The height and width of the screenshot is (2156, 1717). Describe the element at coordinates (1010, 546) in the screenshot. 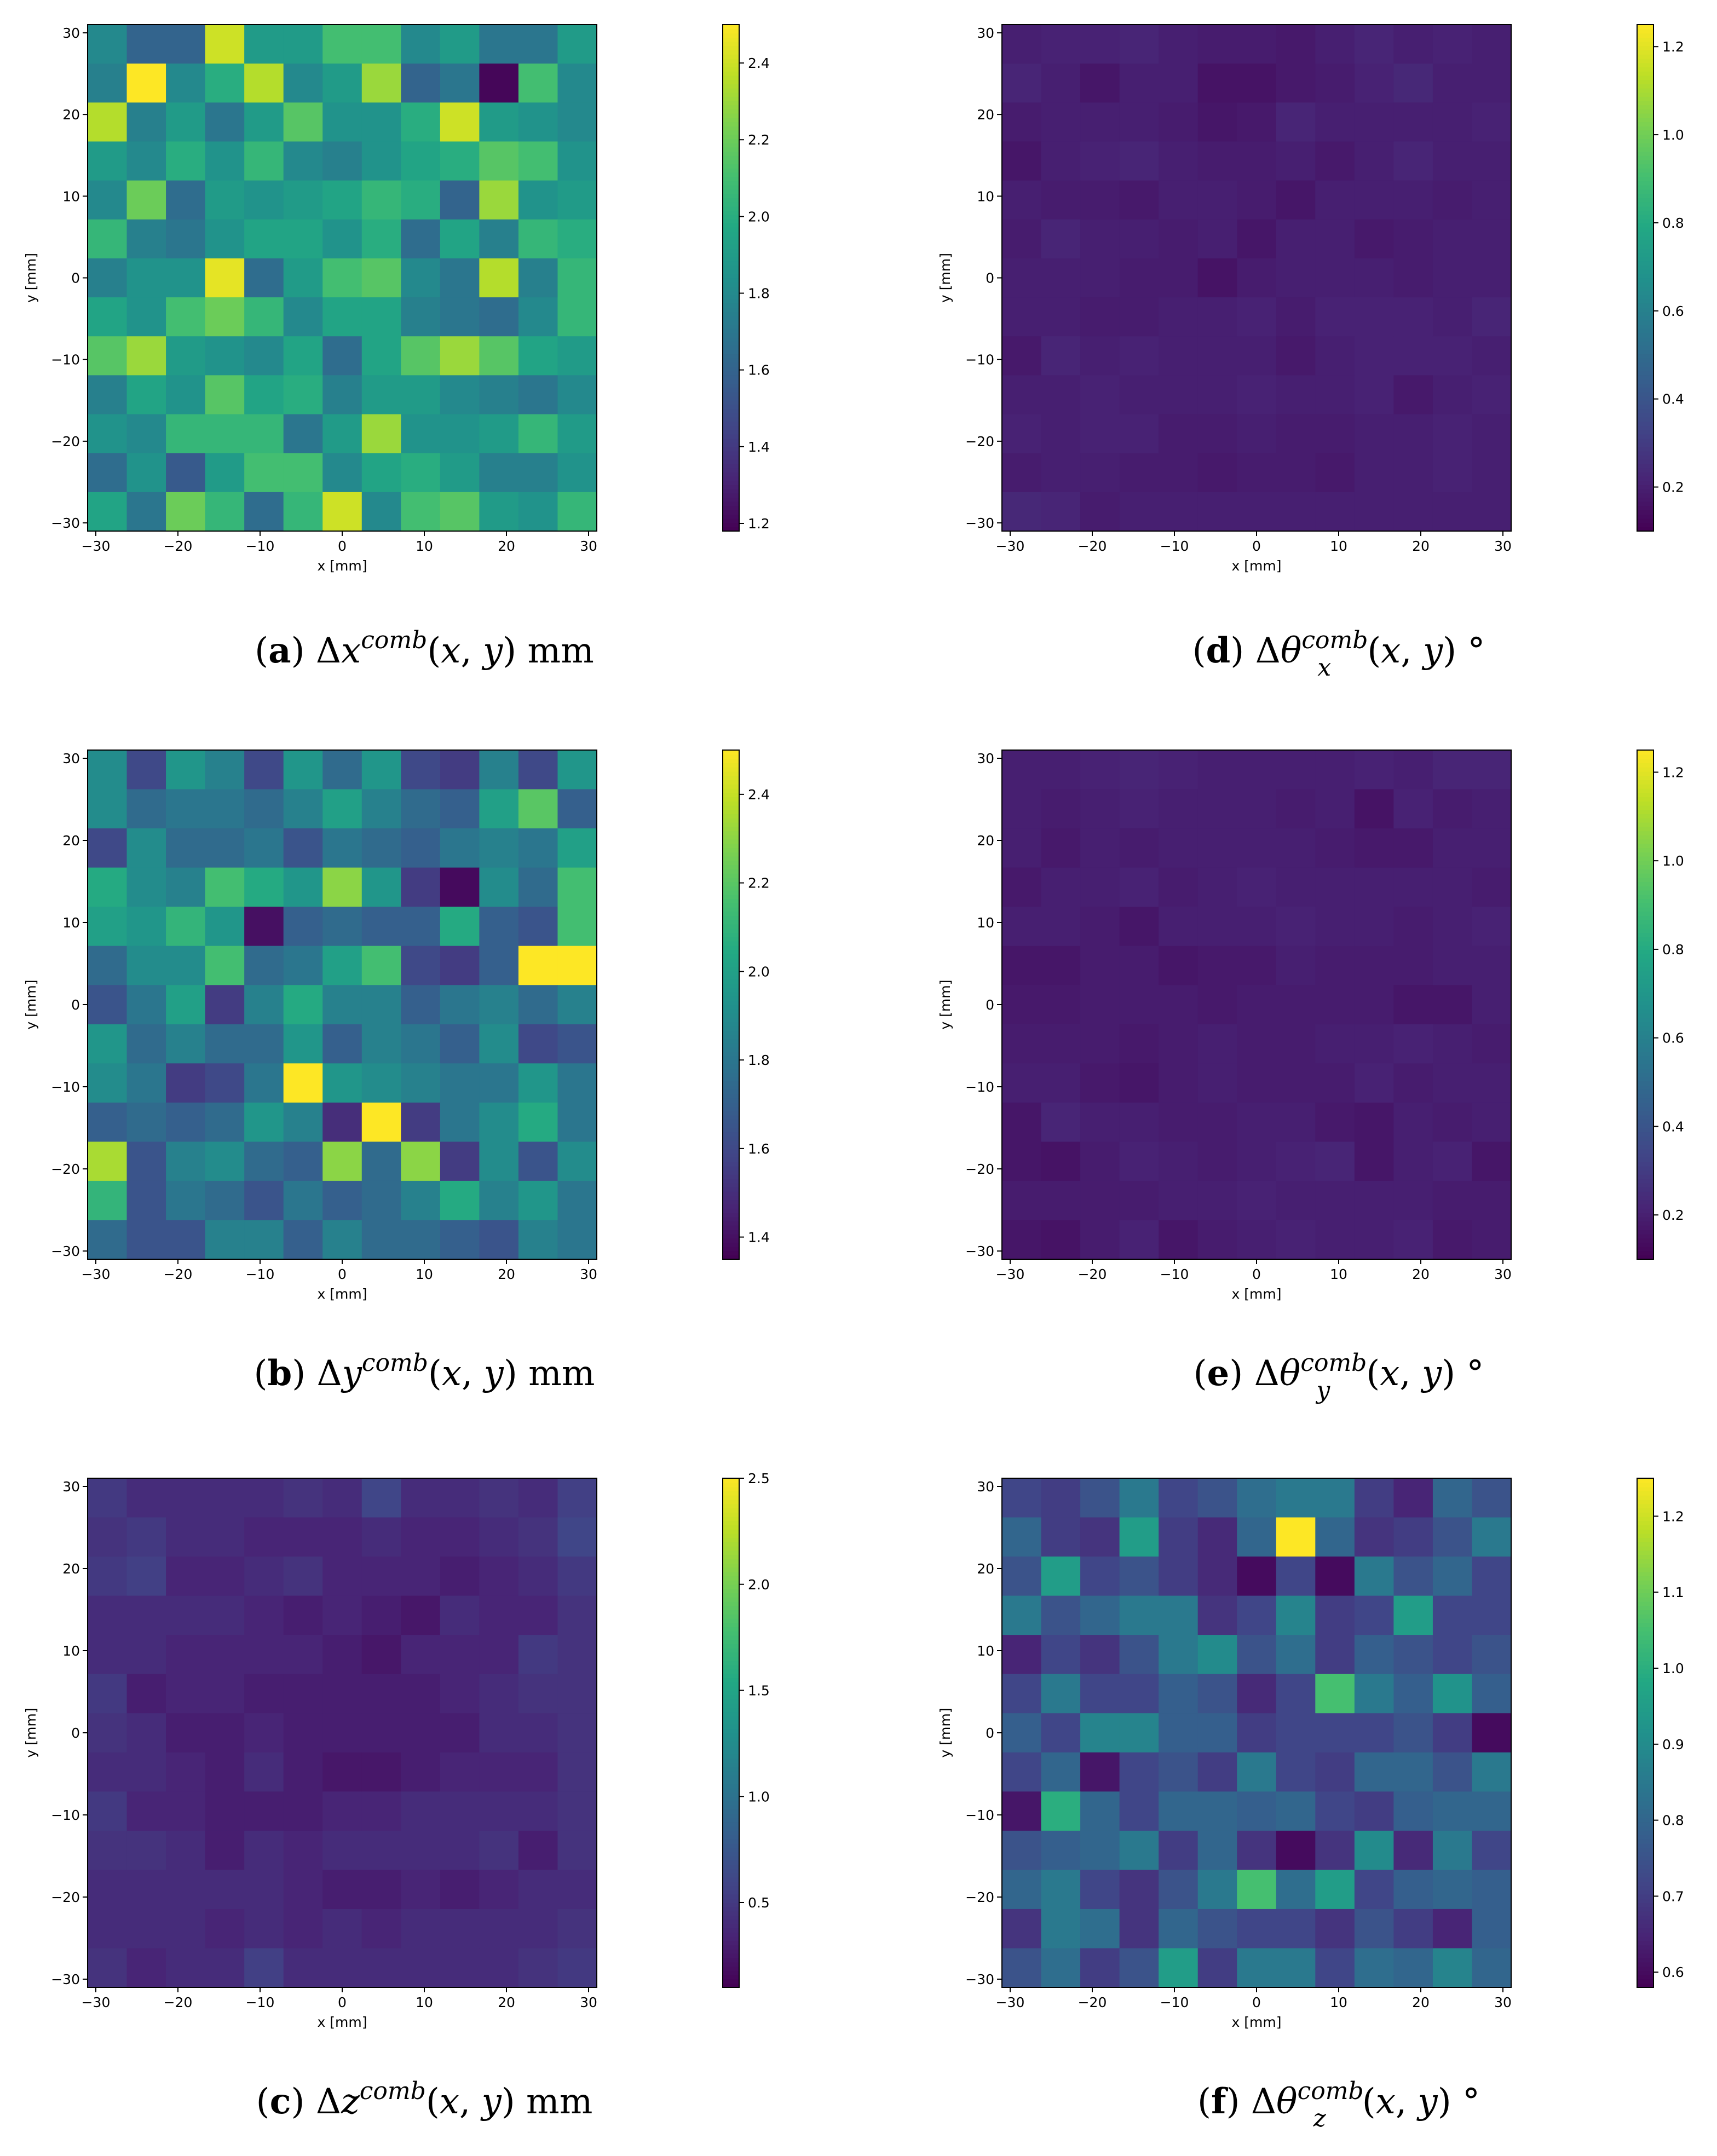

I see `x-tick-label: −30` at that location.